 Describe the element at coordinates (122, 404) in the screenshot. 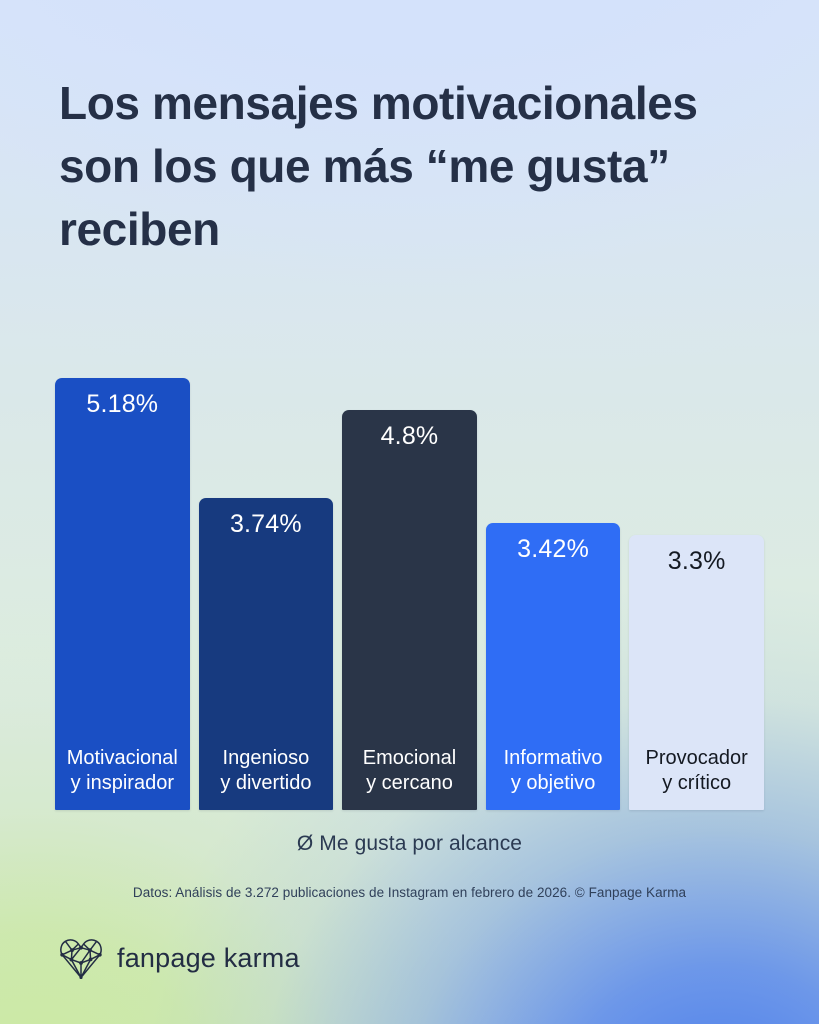

I see `bar-value-label: 5.18%` at that location.